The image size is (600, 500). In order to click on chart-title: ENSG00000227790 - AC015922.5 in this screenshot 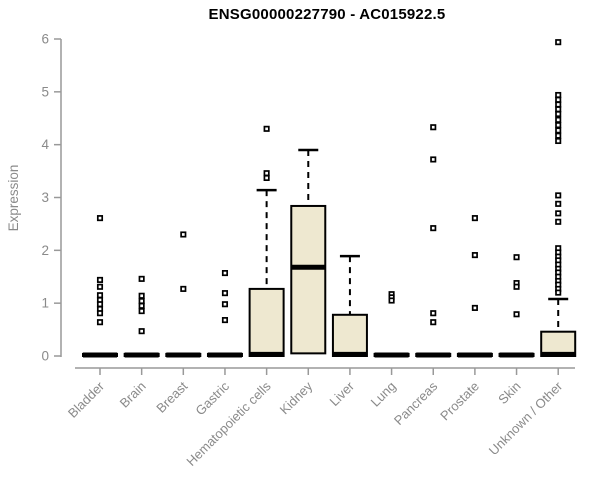, I will do `click(327, 14)`.